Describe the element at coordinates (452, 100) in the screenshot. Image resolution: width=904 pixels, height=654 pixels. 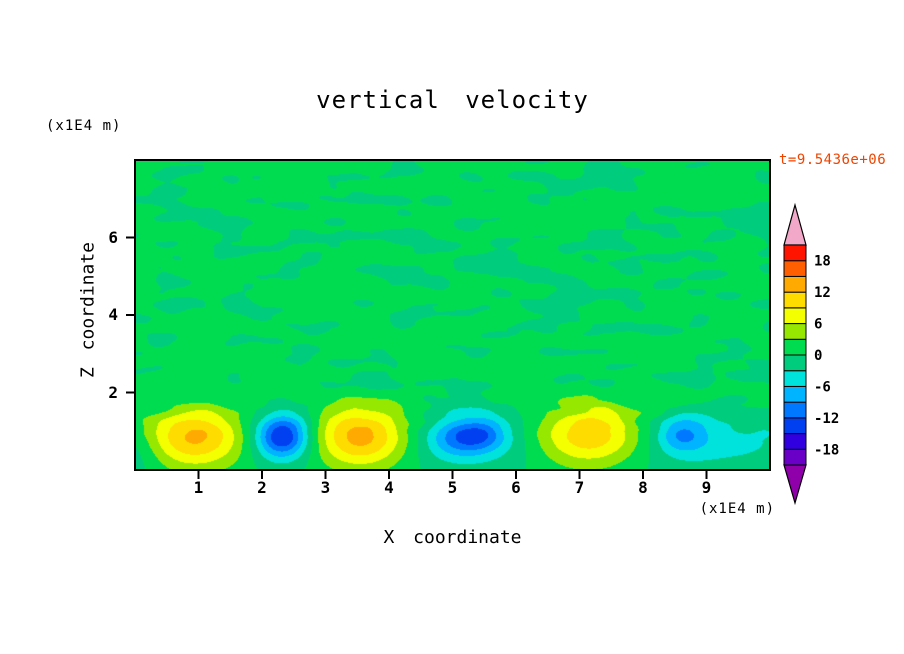
I see `plot-title: vertical velocity` at that location.